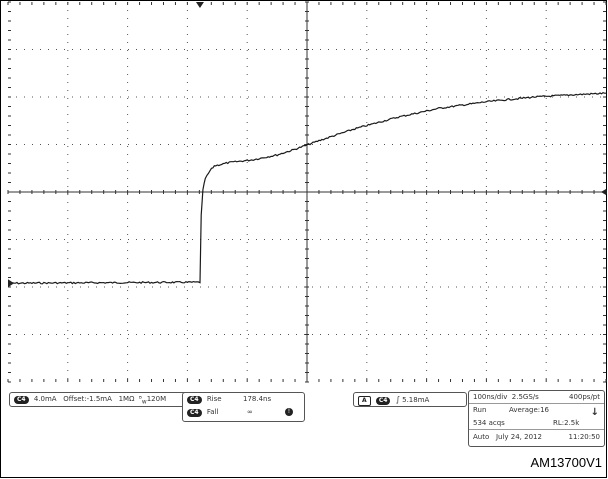 The width and height of the screenshot is (608, 479). Describe the element at coordinates (243, 407) in the screenshot. I see `measurements-box: C4 Rise 178.4ns C4 Fall ∞ !` at that location.